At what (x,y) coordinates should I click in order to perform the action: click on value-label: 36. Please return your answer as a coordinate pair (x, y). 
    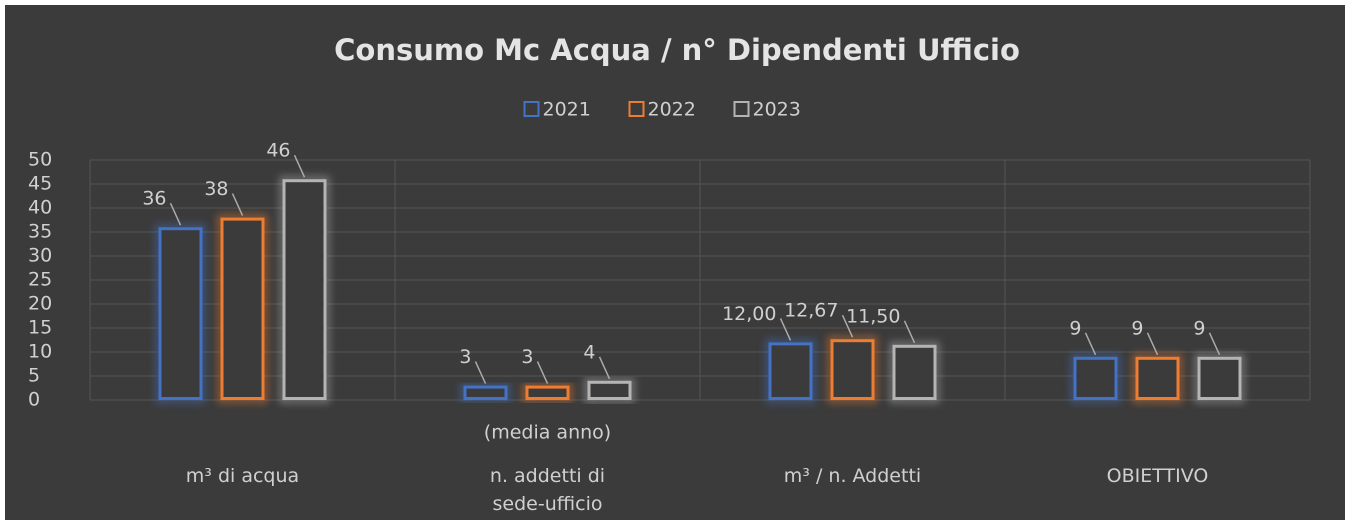
    Looking at the image, I should click on (154, 199).